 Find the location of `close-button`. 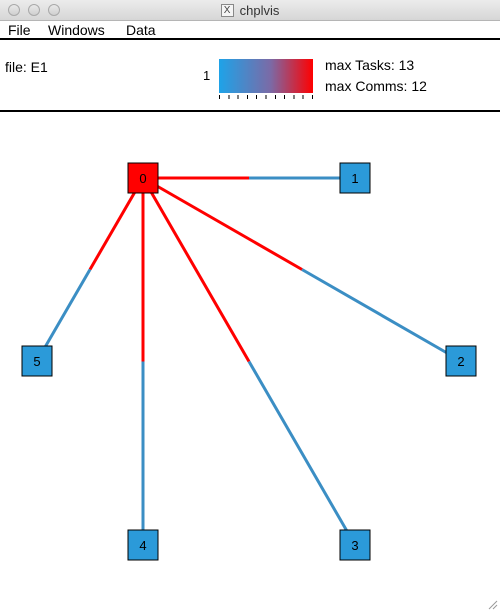

close-button is located at coordinates (14, 10).